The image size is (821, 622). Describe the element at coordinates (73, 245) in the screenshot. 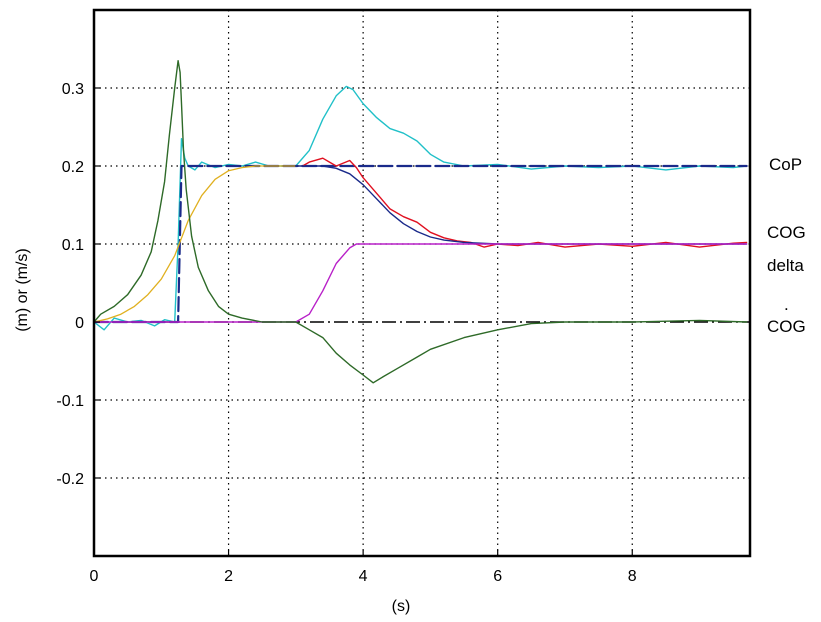

I see `y-tick-label: 0.1` at that location.